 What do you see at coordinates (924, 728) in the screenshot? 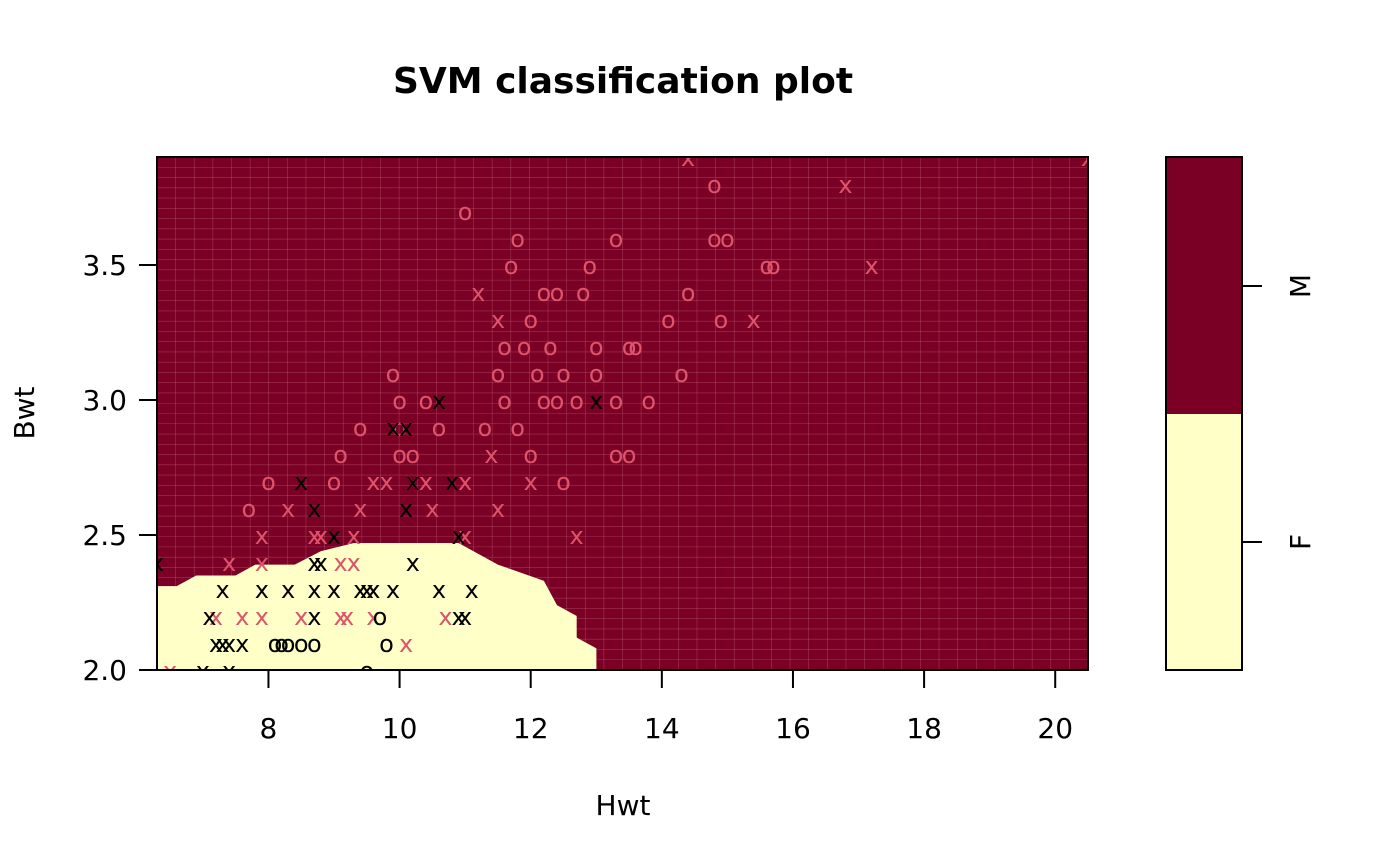
I see `x-tick-label: 18` at bounding box center [924, 728].